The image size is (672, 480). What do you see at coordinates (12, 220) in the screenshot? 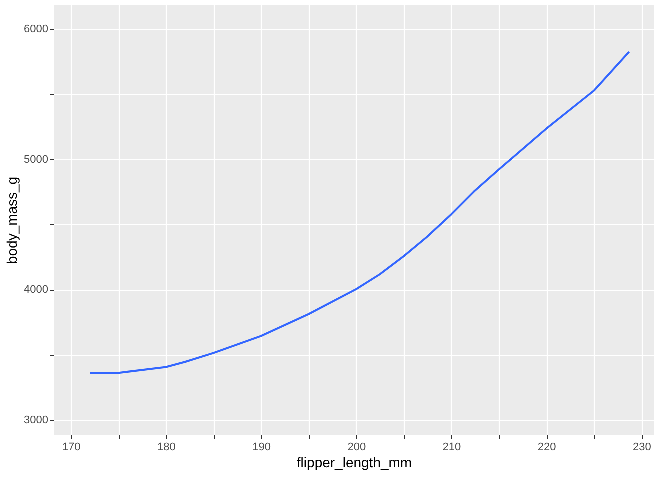
I see `y-axis-title: body_mass_g` at bounding box center [12, 220].